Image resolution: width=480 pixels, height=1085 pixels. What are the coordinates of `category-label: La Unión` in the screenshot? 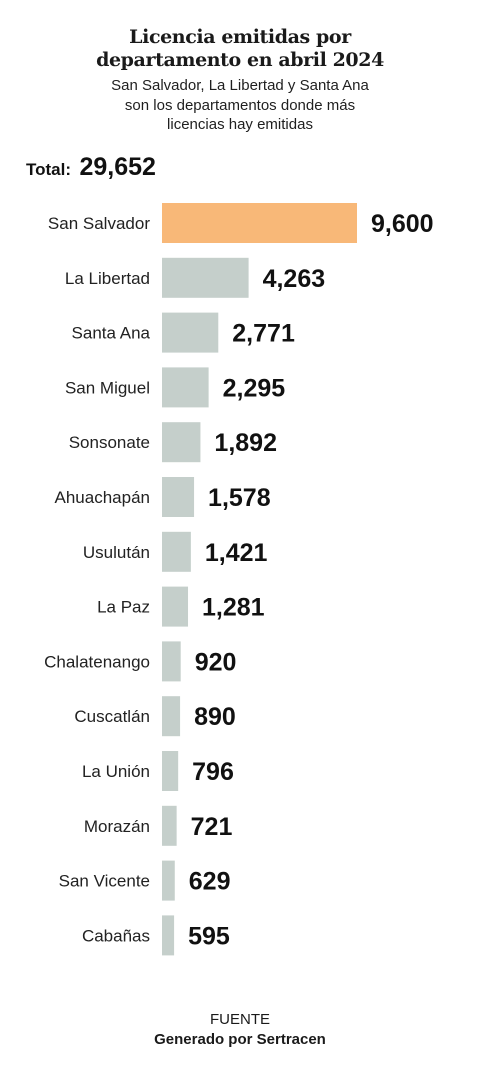 It's located at (116, 771).